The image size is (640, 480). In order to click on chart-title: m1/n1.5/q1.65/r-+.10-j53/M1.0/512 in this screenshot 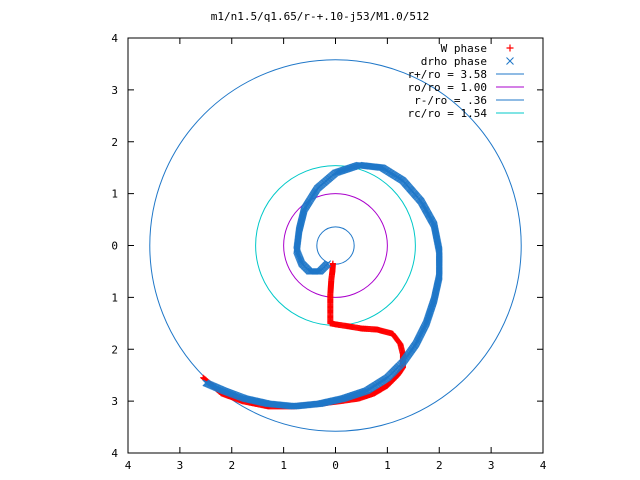, I will do `click(320, 16)`.